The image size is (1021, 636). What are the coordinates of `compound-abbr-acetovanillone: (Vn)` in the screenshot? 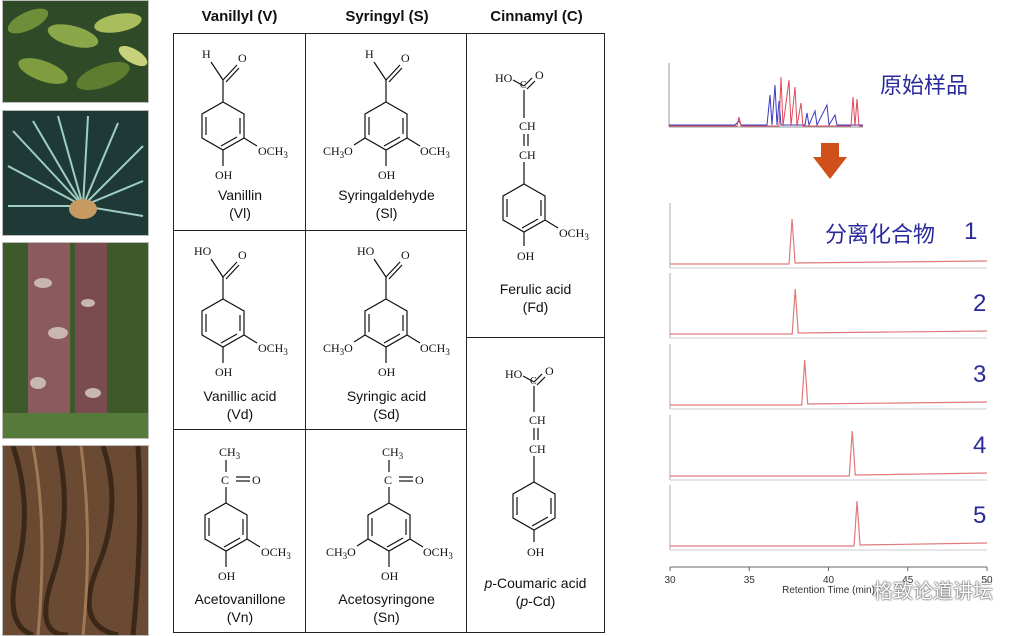 It's located at (240, 617).